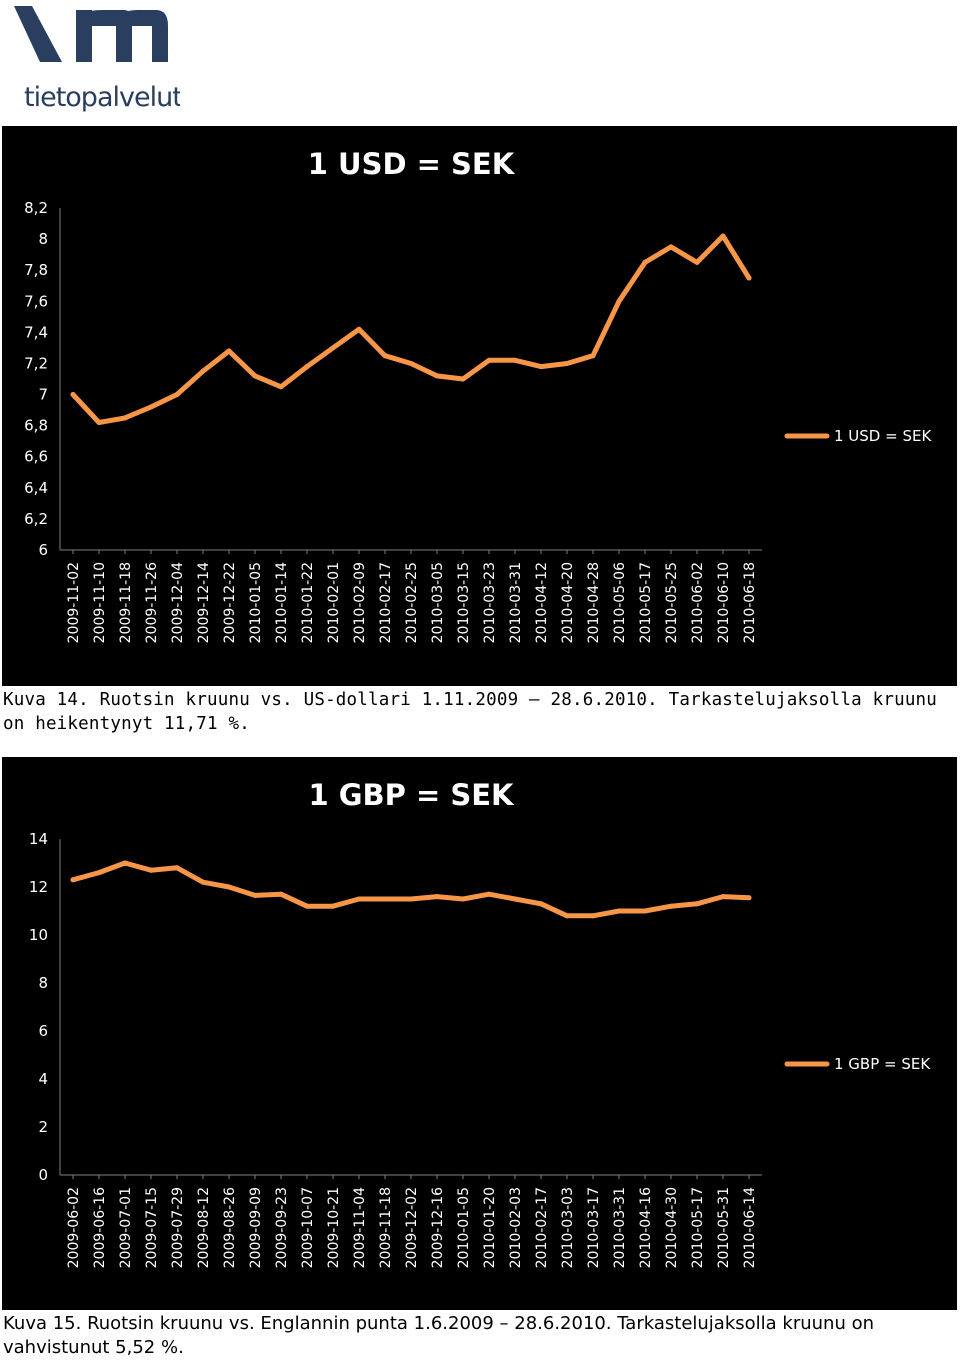 This screenshot has height=1360, width=960. Describe the element at coordinates (360, 602) in the screenshot. I see `usd-sek-x-tick-label: 2010-02-09` at that location.